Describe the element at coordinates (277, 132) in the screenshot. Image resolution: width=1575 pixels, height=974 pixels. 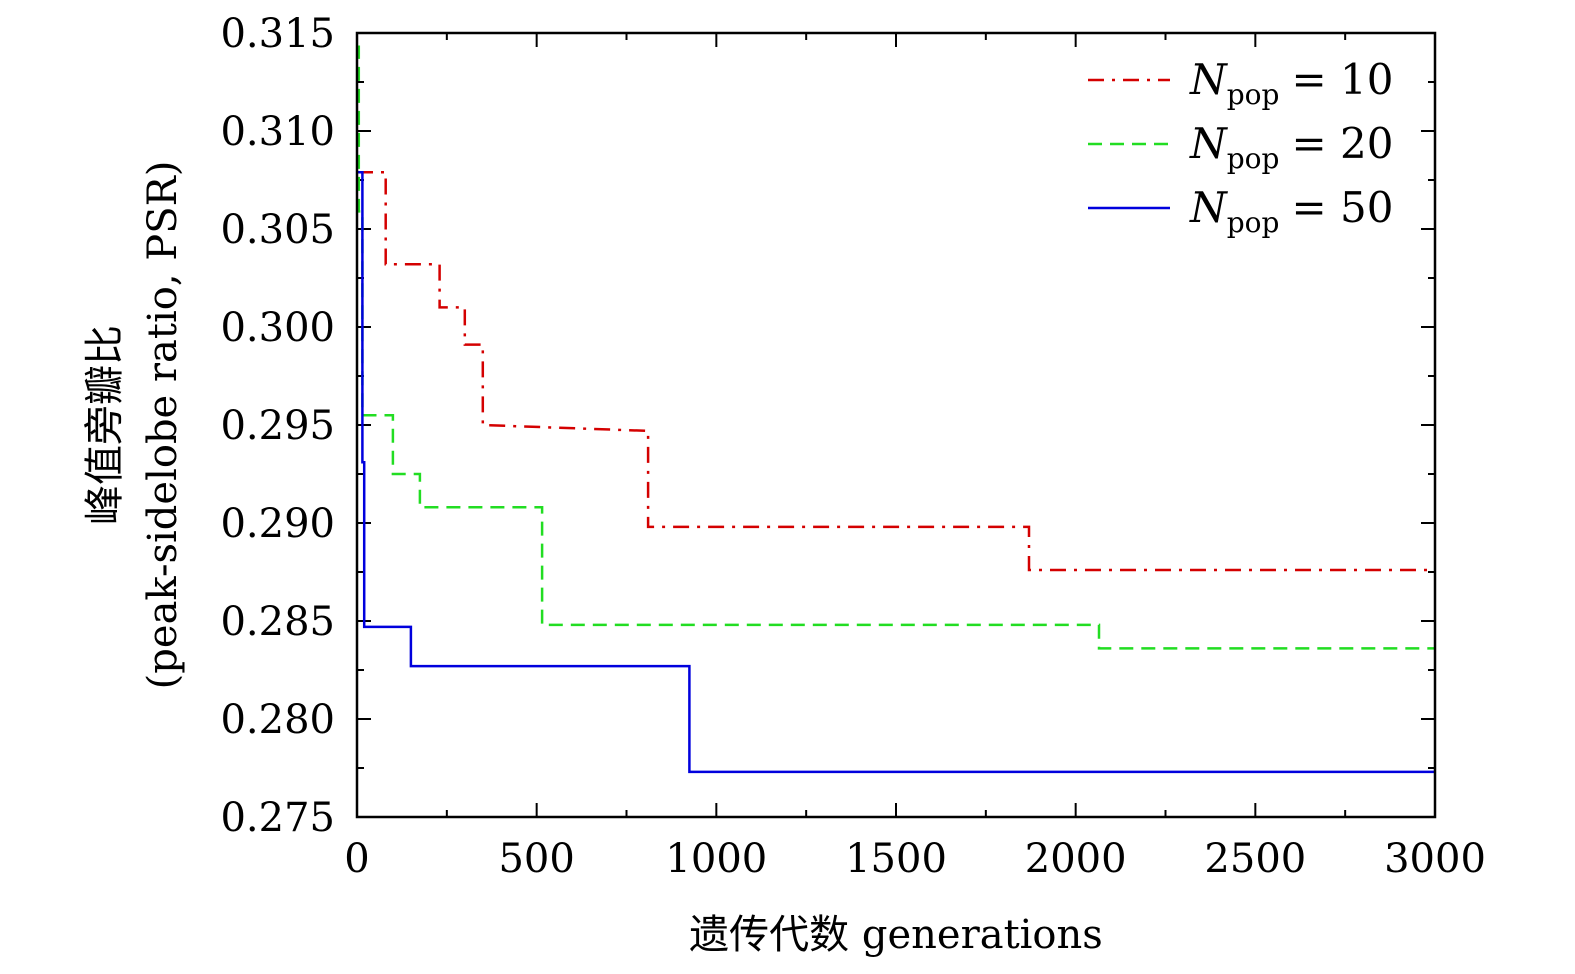
I see `y-tick-label: 0.310` at that location.